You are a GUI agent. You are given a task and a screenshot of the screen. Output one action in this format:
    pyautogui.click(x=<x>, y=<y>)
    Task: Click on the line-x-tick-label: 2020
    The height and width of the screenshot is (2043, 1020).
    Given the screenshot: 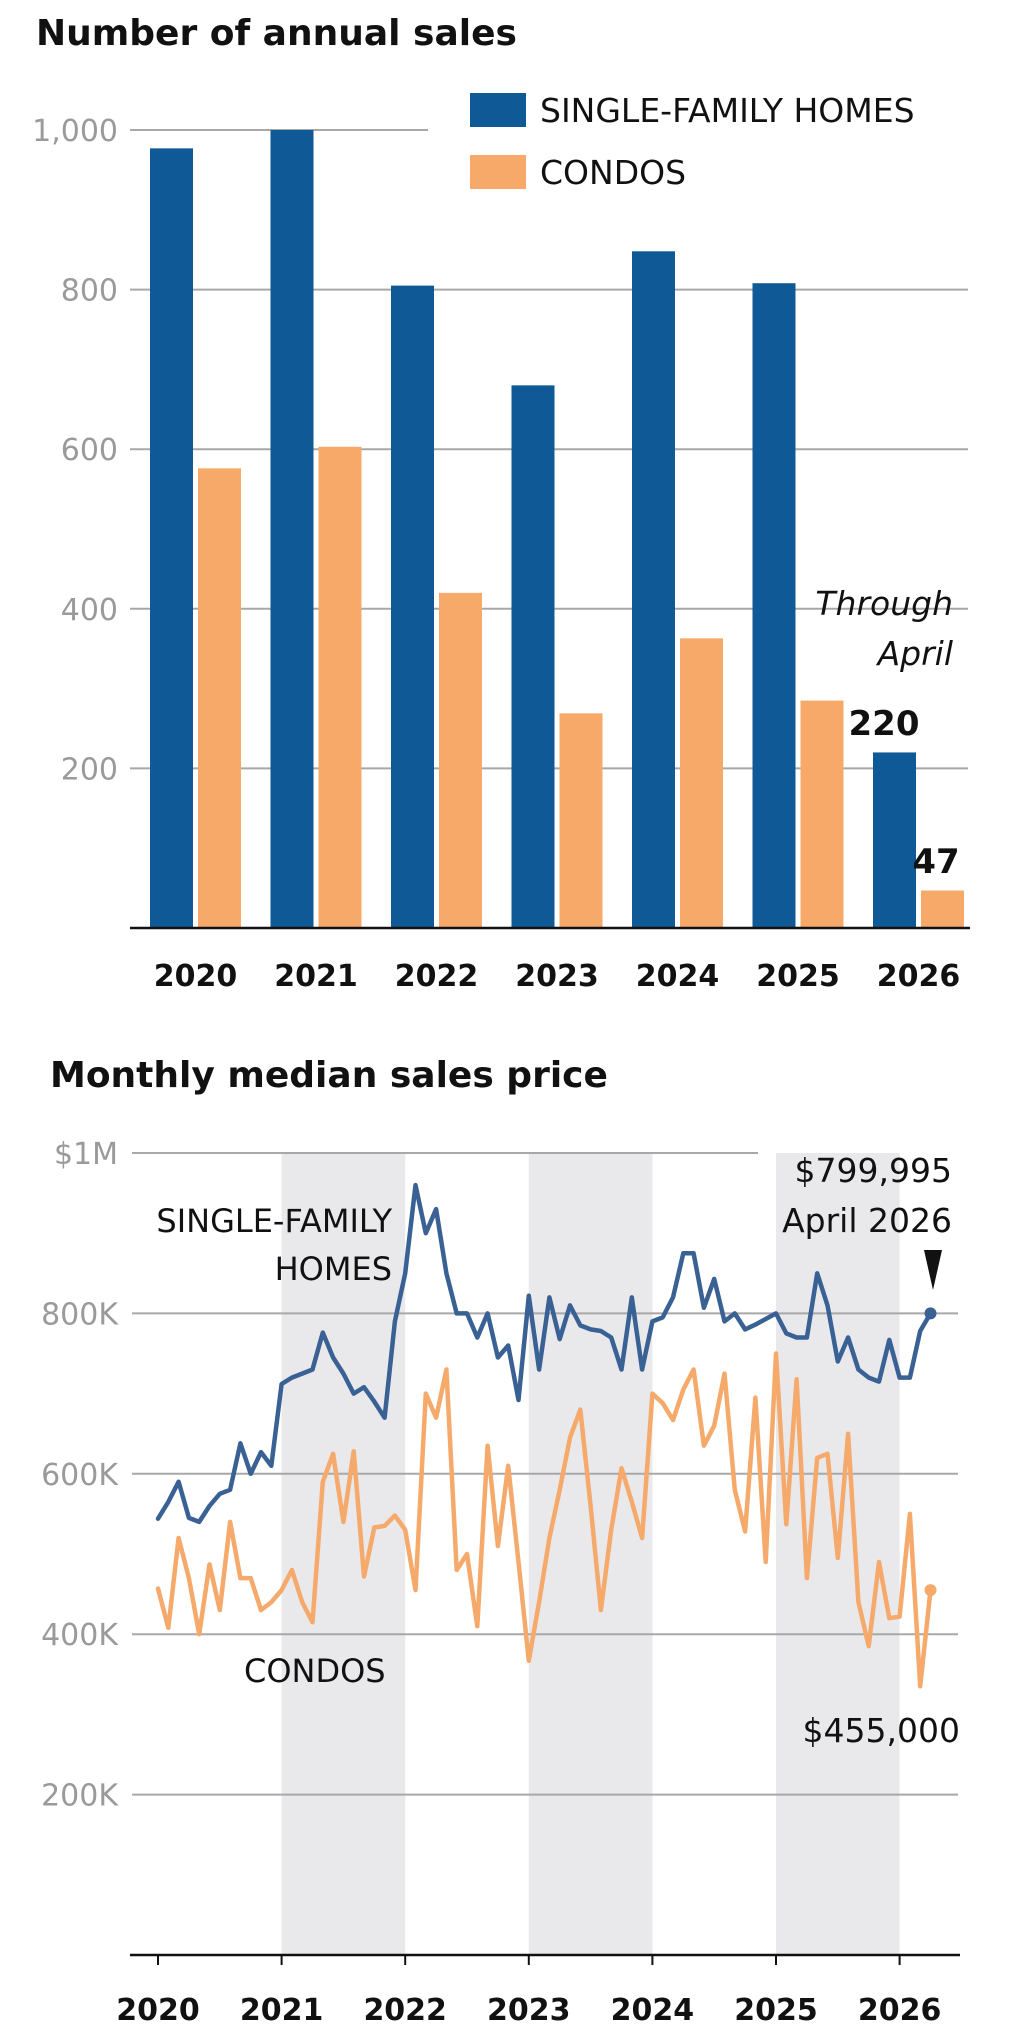 What is the action you would take?
    pyautogui.click(x=158, y=2010)
    